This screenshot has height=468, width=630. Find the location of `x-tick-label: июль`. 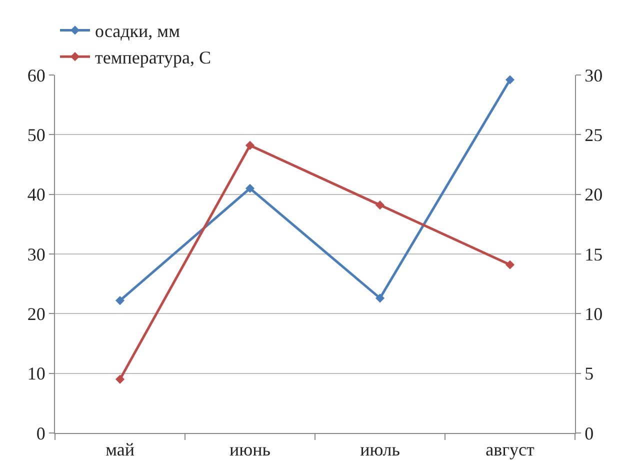

x-tick-label: июль is located at coordinates (380, 450).